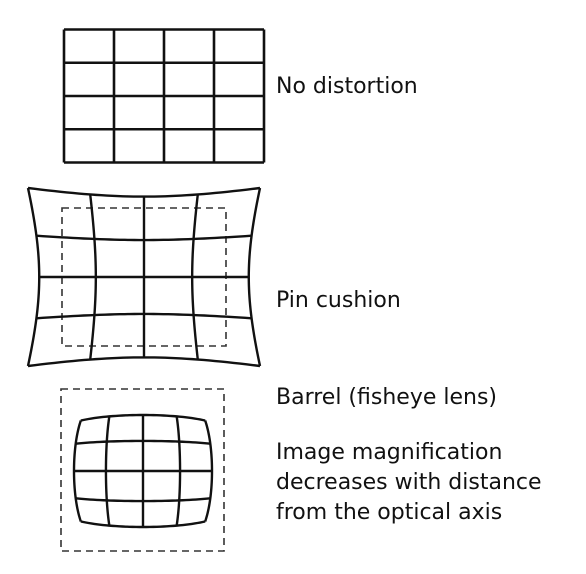  What do you see at coordinates (144, 277) in the screenshot?
I see `pin-cushion-grid` at bounding box center [144, 277].